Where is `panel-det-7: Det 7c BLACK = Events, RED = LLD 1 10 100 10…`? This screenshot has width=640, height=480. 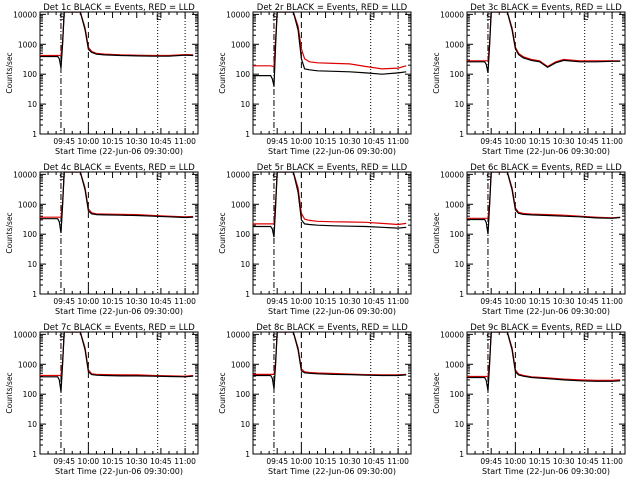 panel-det-7: Det 7c BLACK = Events, RED = LLD 1 10 100 10… is located at coordinates (102, 399).